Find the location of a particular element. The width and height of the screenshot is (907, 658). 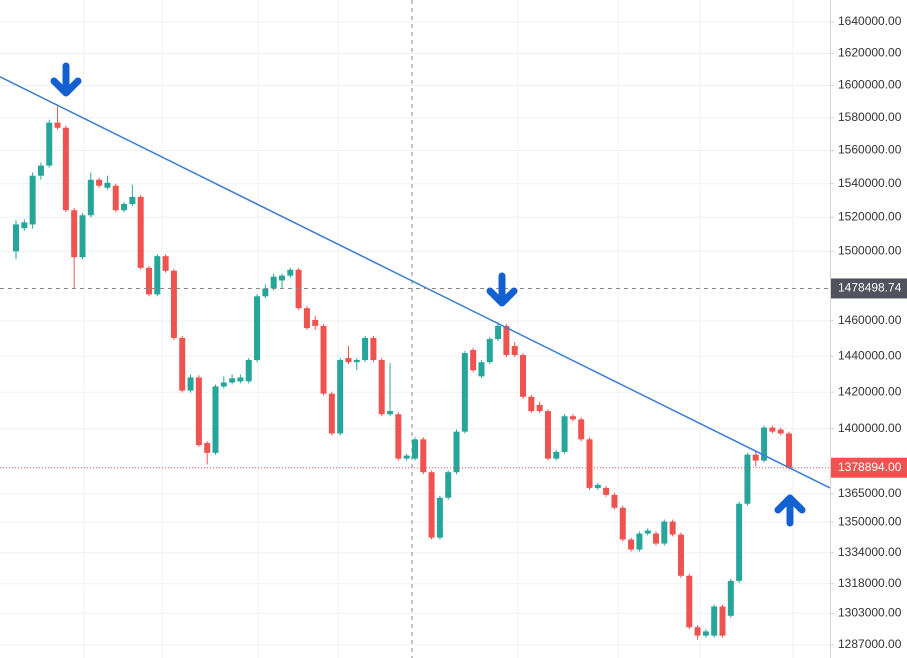

y-tick-label: 1334000.00 is located at coordinates (870, 552).